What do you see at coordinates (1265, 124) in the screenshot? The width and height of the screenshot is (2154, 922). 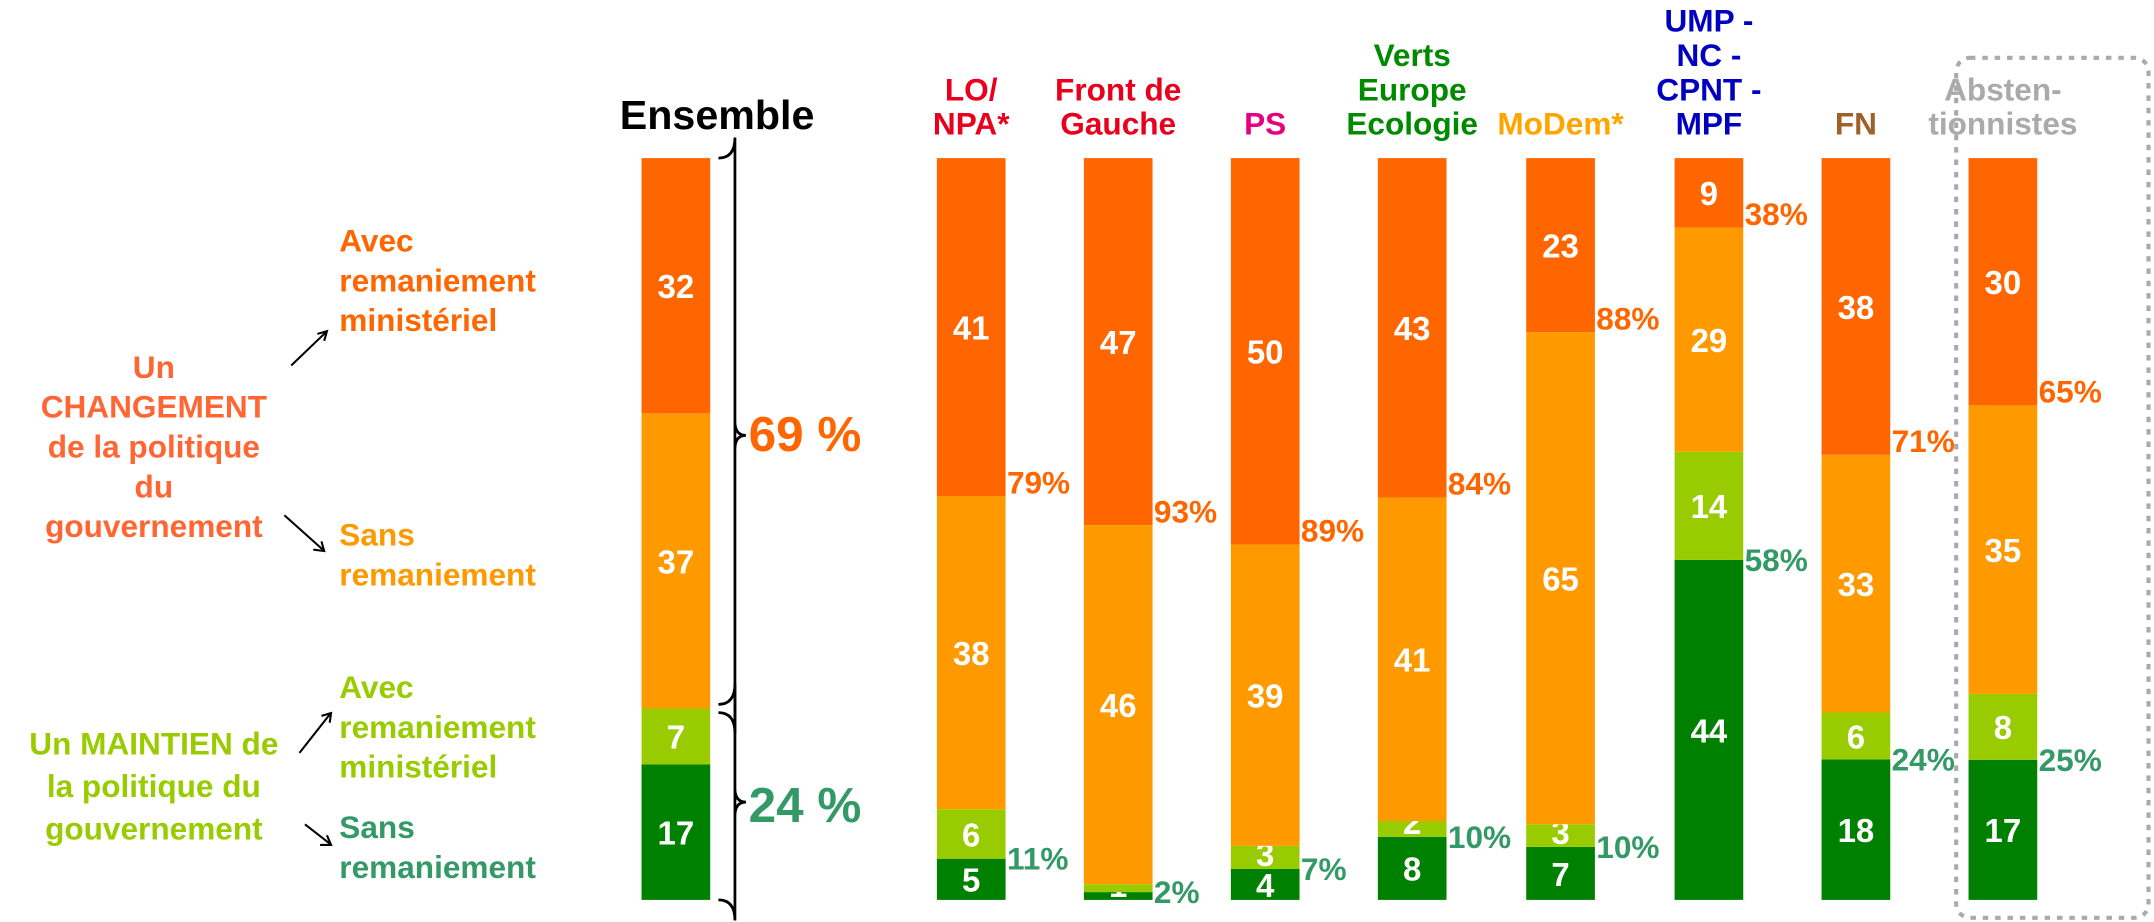 I see `category-label: PS` at bounding box center [1265, 124].